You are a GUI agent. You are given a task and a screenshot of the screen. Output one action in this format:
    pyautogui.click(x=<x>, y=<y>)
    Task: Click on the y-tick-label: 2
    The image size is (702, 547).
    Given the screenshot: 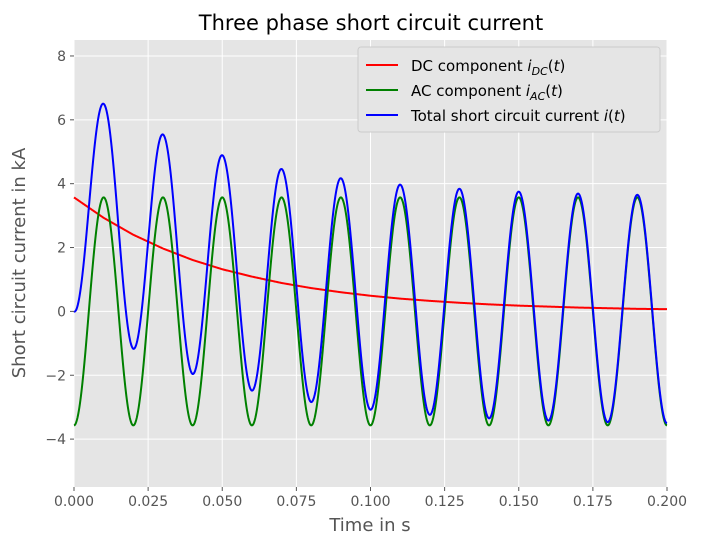 What is the action you would take?
    pyautogui.click(x=61, y=249)
    